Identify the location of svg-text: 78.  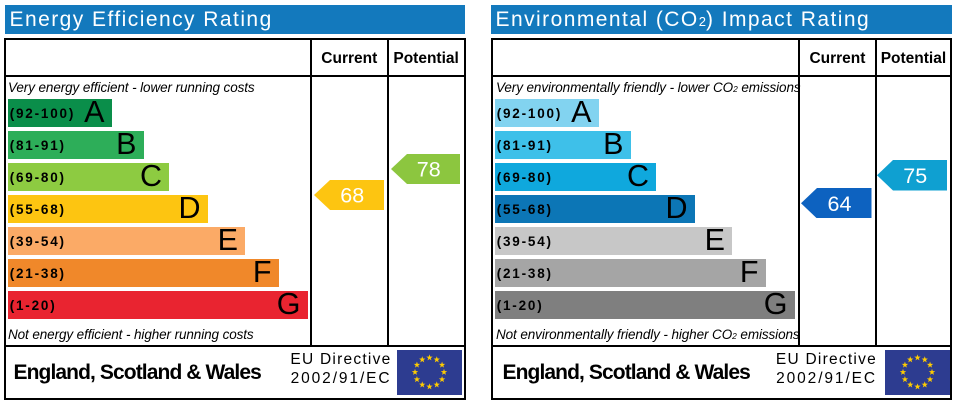
(429, 170).